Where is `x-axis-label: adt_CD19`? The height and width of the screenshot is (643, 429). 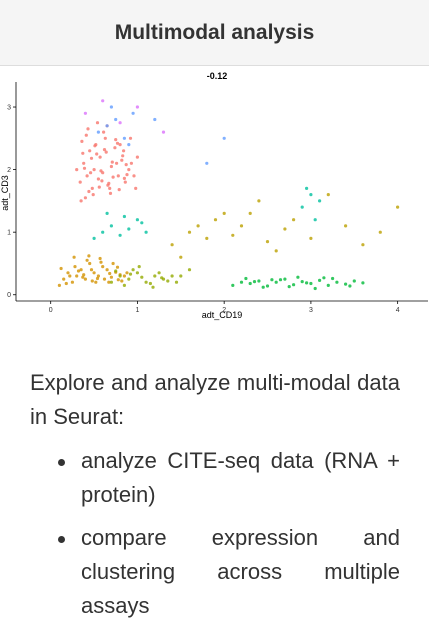 x-axis-label: adt_CD19 is located at coordinates (222, 315).